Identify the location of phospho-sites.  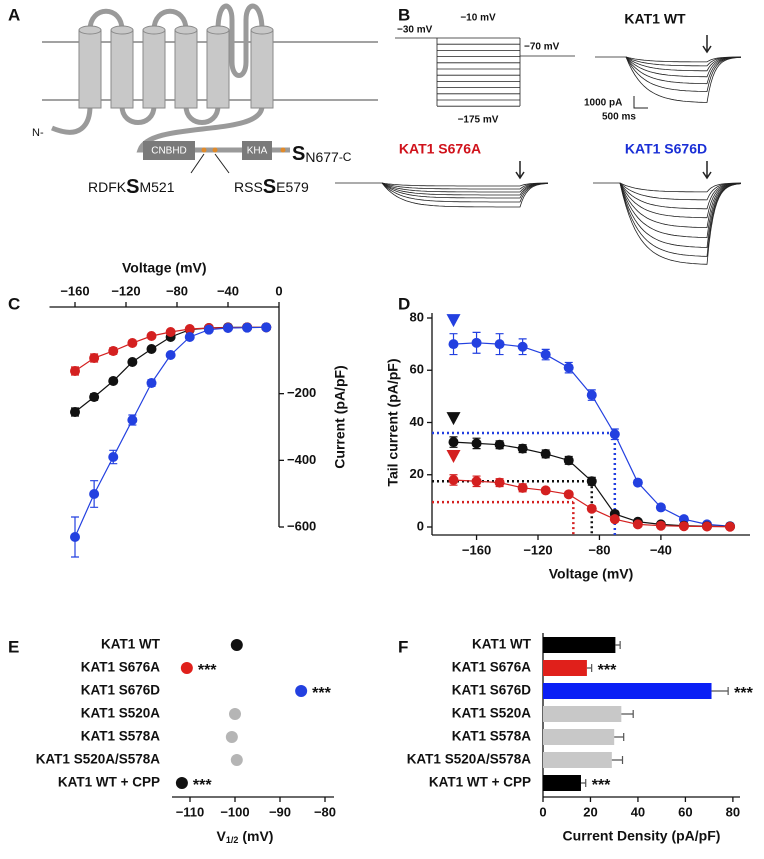
(243, 150).